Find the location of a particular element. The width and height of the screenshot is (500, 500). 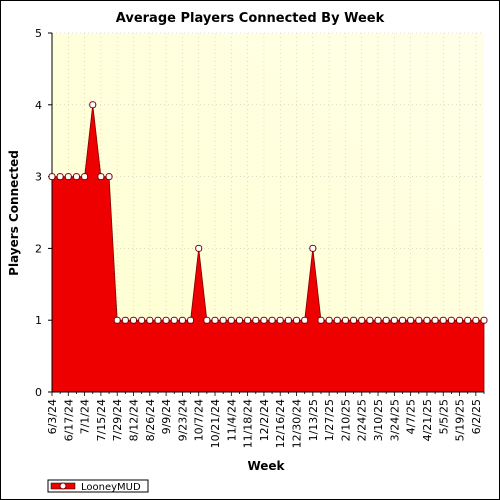

x-tick-label: 12/2/24 is located at coordinates (264, 420).